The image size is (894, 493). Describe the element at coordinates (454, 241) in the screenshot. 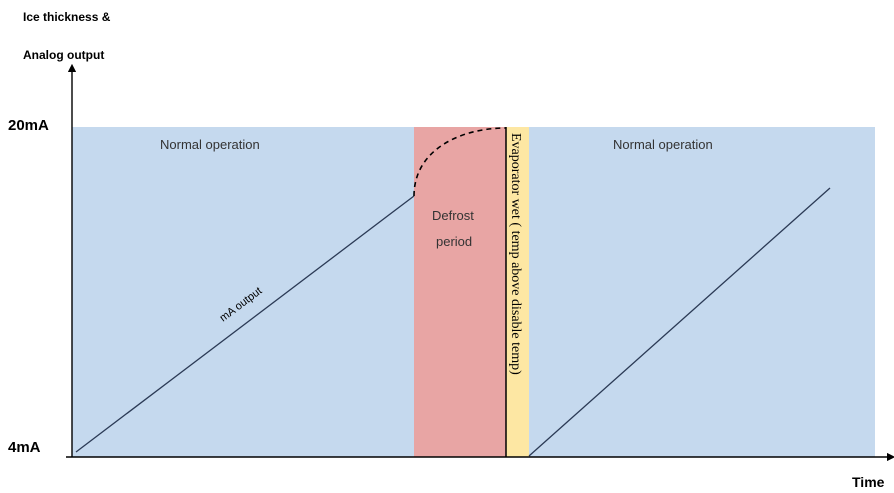

I see `region-label-defrost-line2: period` at that location.